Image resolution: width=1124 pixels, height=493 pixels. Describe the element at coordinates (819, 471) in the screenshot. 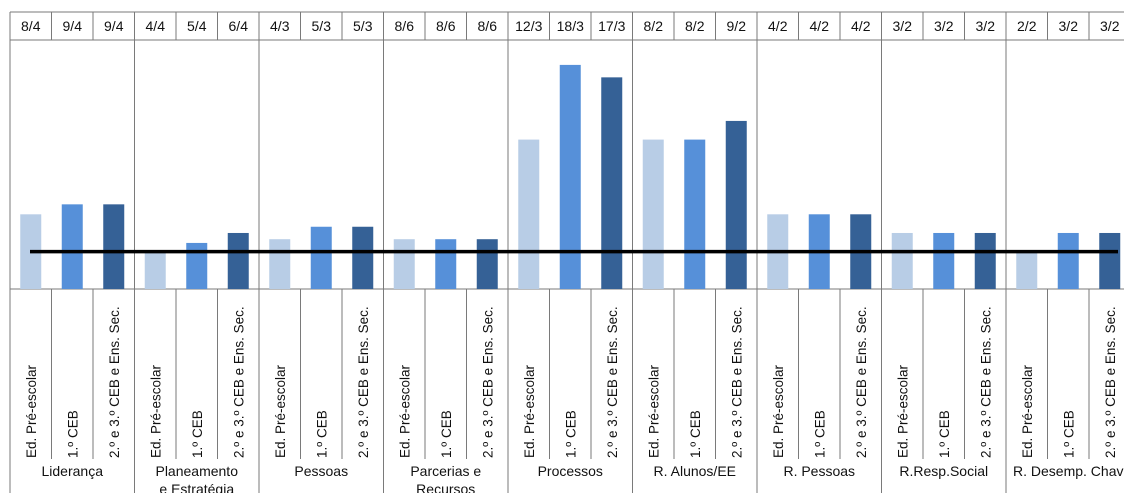

I see `group-label: R. Pessoas` at that location.